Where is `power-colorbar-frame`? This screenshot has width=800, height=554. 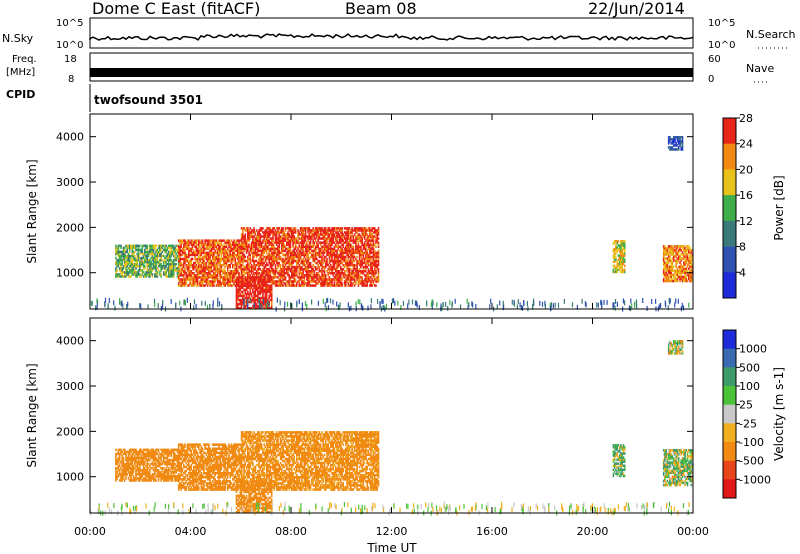
power-colorbar-frame is located at coordinates (729, 208).